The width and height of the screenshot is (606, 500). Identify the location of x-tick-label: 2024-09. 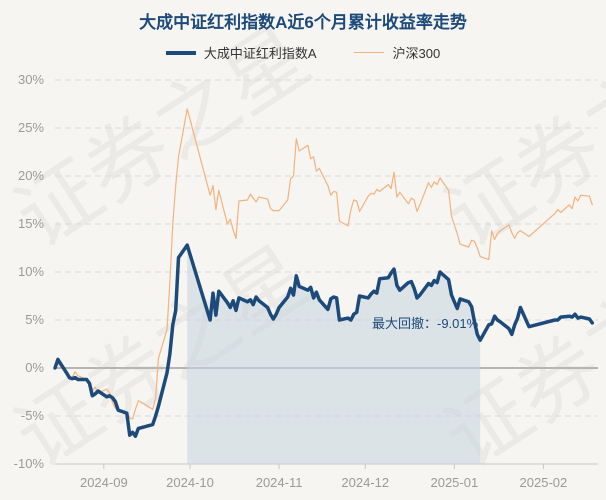
(104, 482).